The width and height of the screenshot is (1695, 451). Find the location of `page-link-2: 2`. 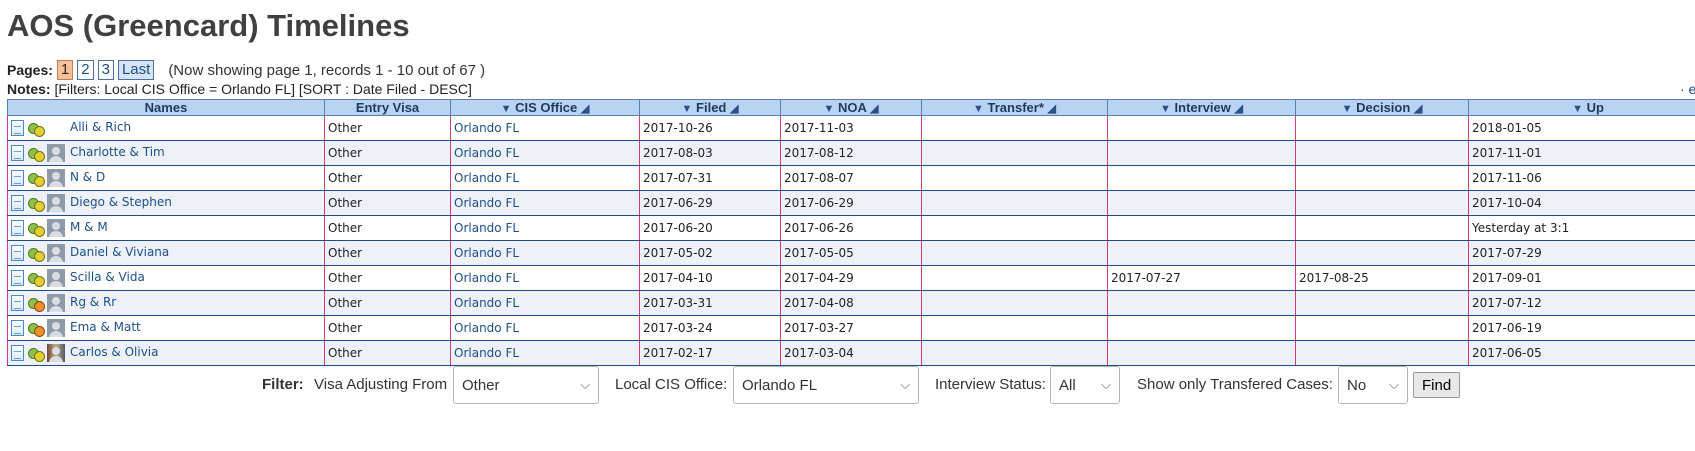

page-link-2: 2 is located at coordinates (85, 70).